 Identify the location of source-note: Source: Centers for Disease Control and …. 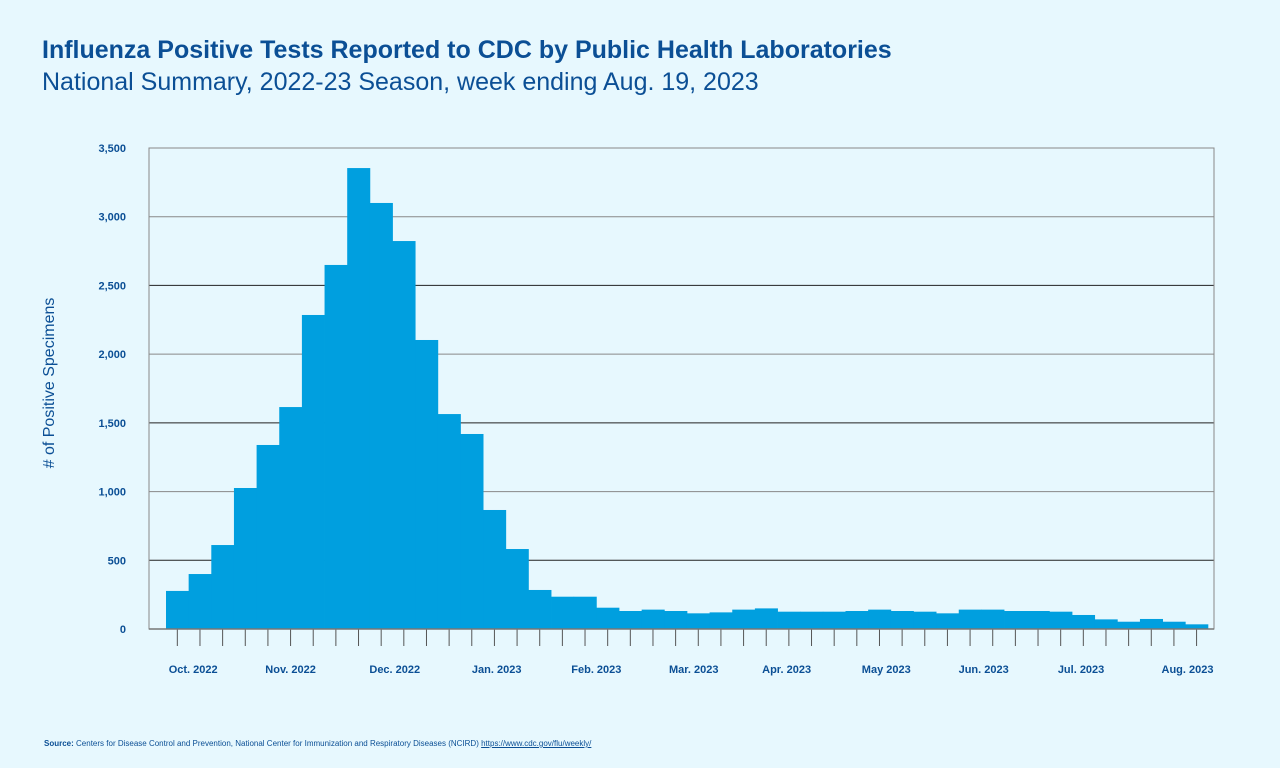
(317, 743).